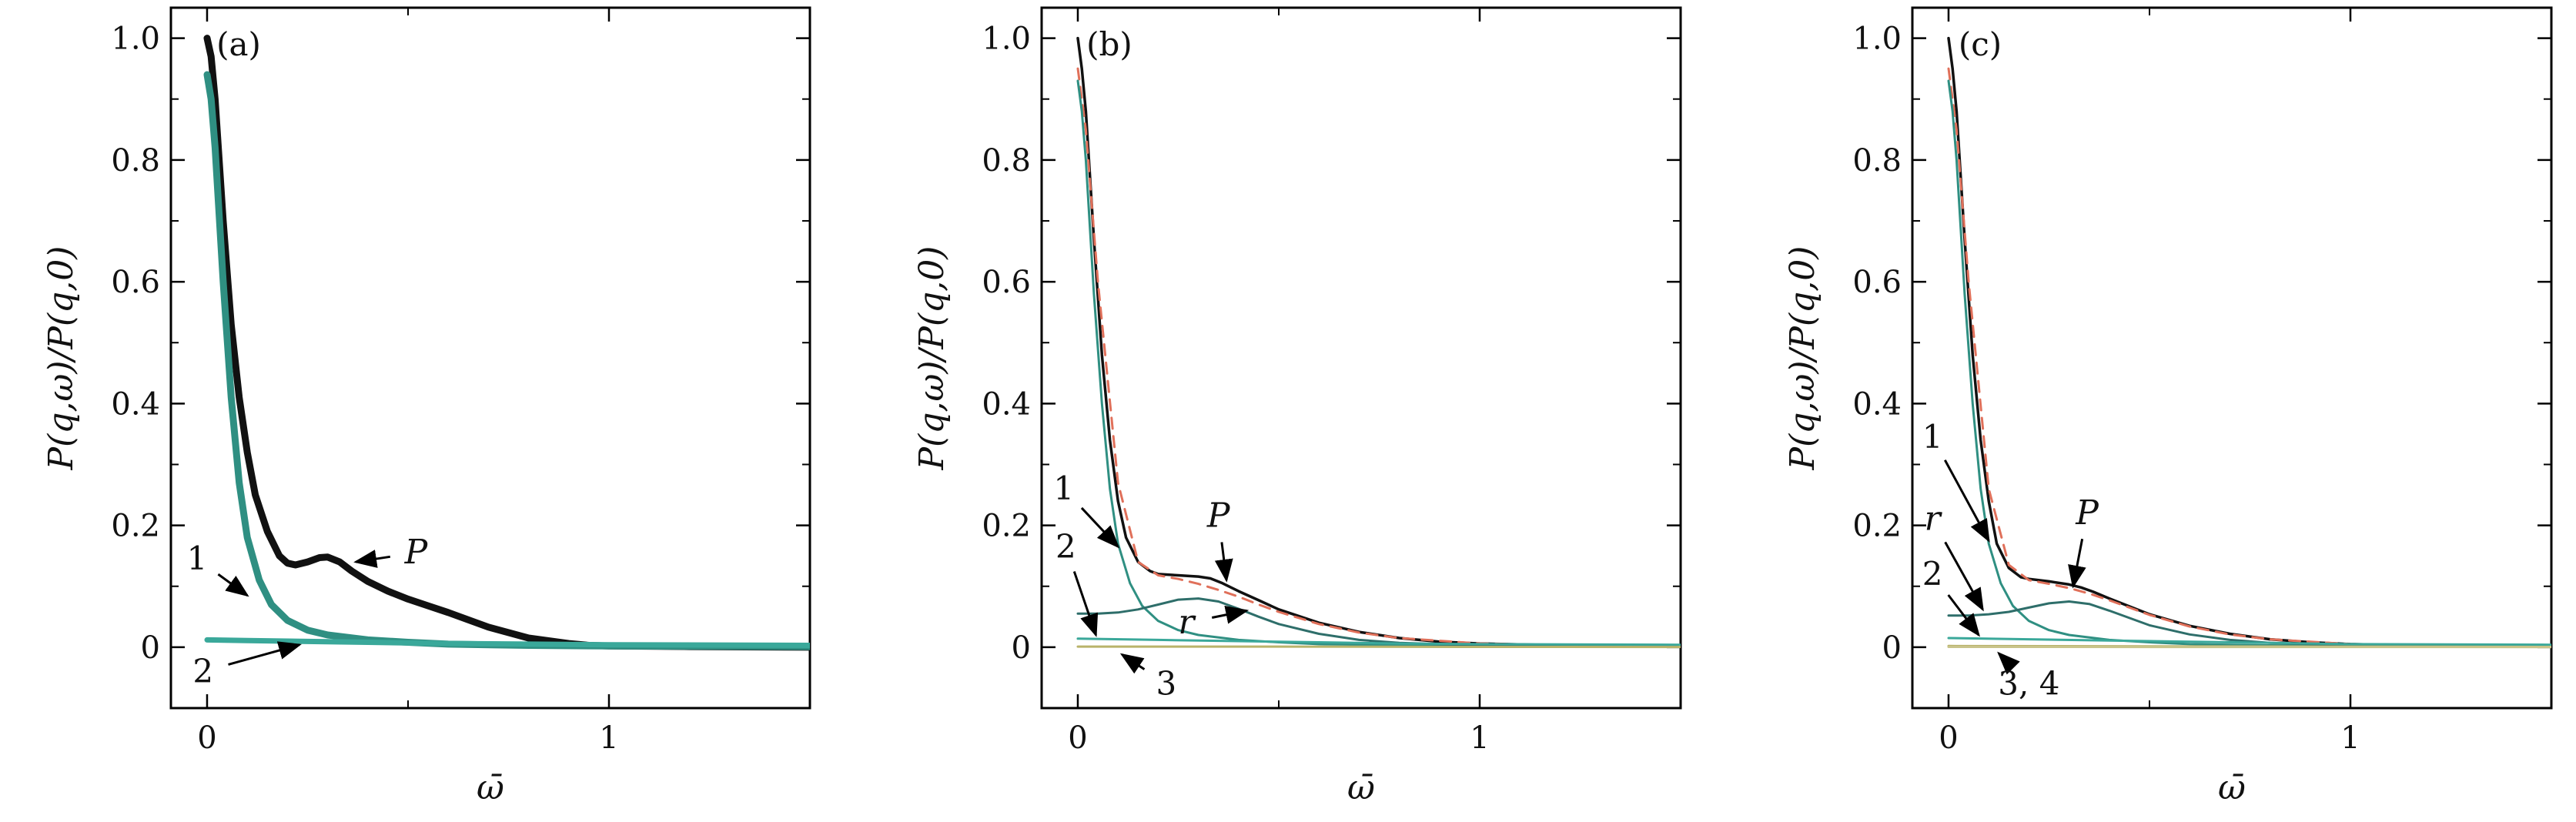 The height and width of the screenshot is (822, 2576). What do you see at coordinates (1981, 44) in the screenshot?
I see `panel-label: (c)` at bounding box center [1981, 44].